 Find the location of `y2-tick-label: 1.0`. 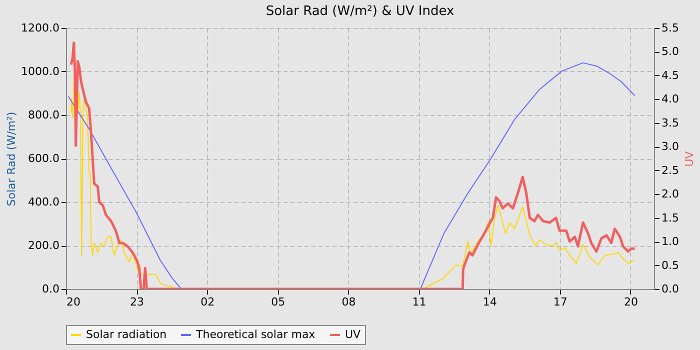

y2-tick-label: 1.0 is located at coordinates (670, 241).